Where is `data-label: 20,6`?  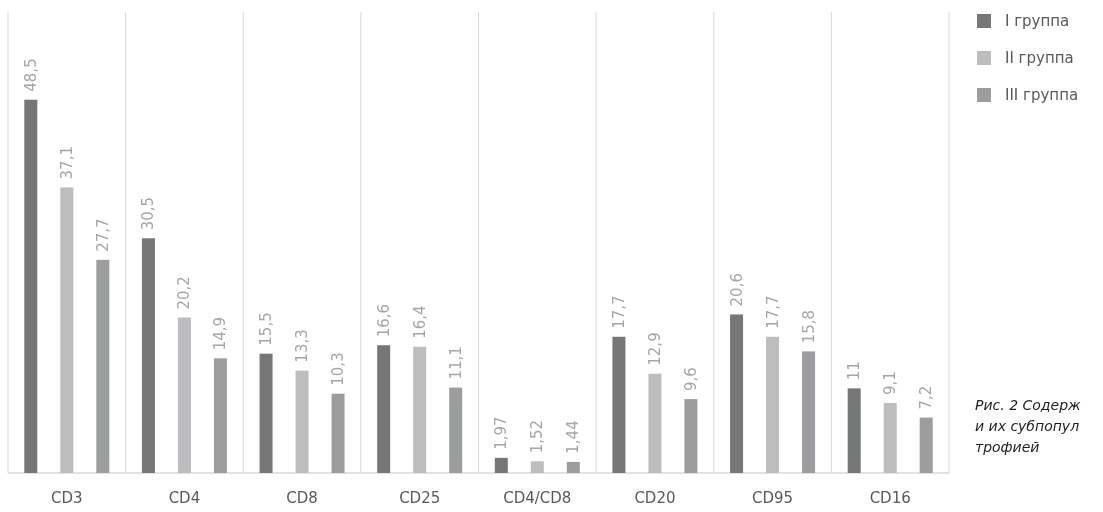 data-label: 20,6 is located at coordinates (736, 290).